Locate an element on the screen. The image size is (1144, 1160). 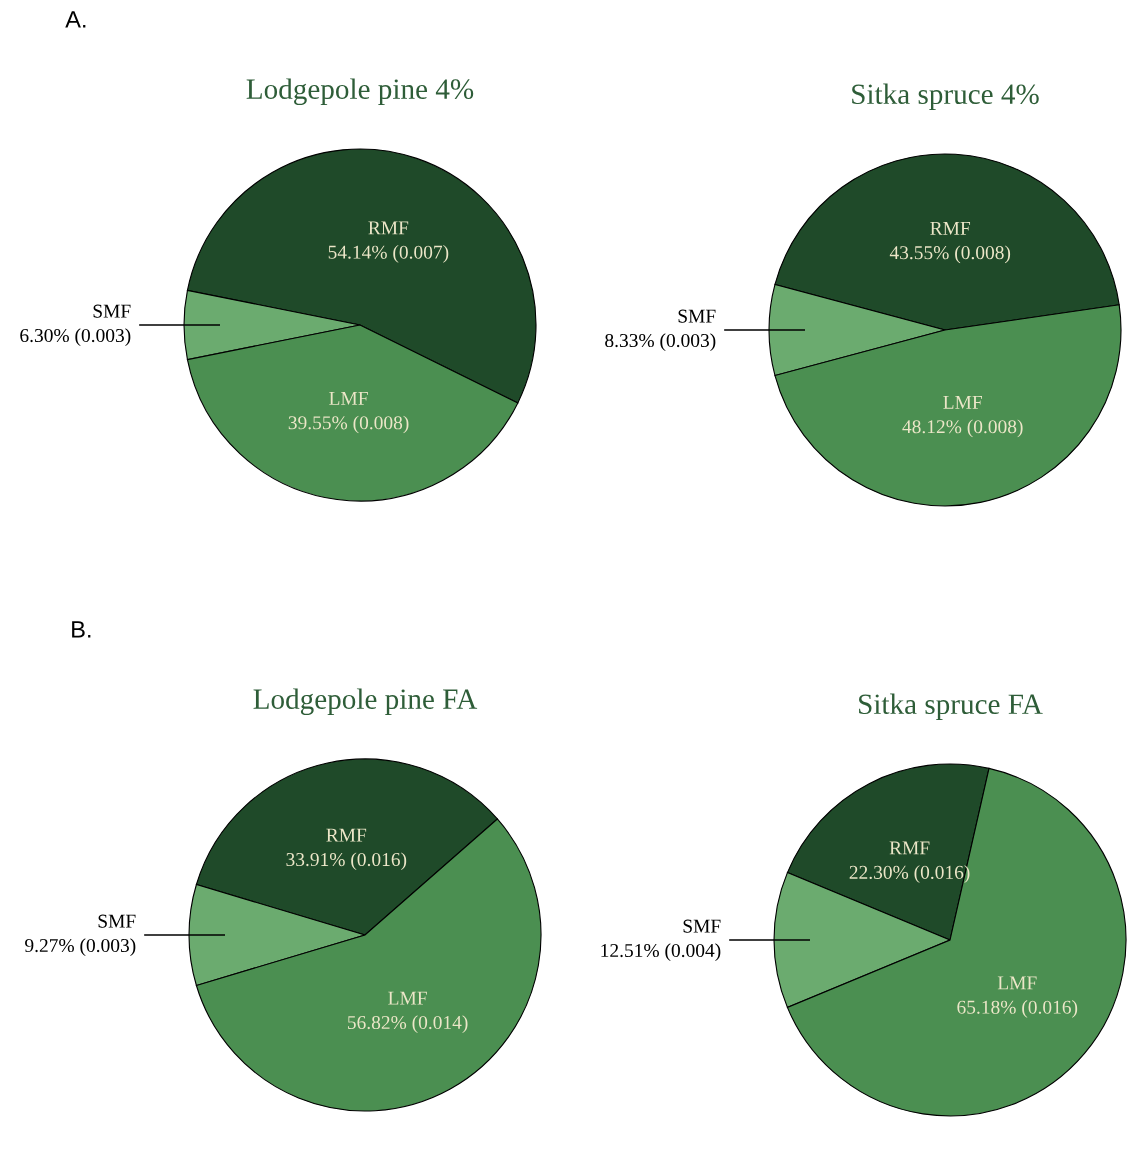
chart-title: Sitka spruce FA is located at coordinates (951, 706).